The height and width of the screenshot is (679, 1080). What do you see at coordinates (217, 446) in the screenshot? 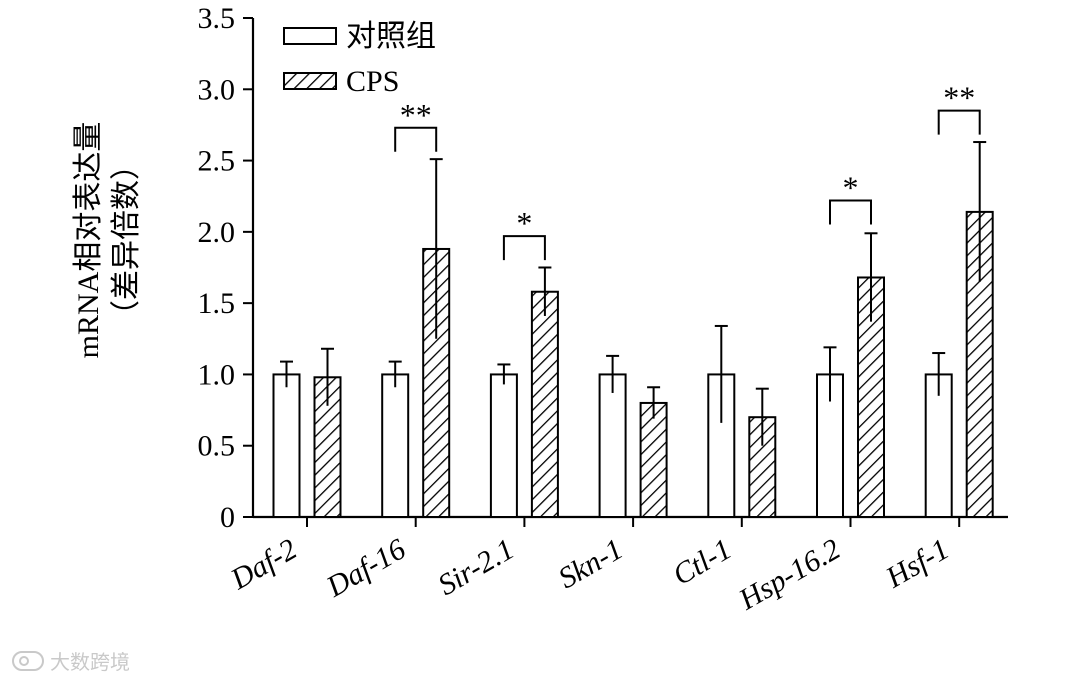
I see `y-tick-label: 0.5` at bounding box center [217, 446].